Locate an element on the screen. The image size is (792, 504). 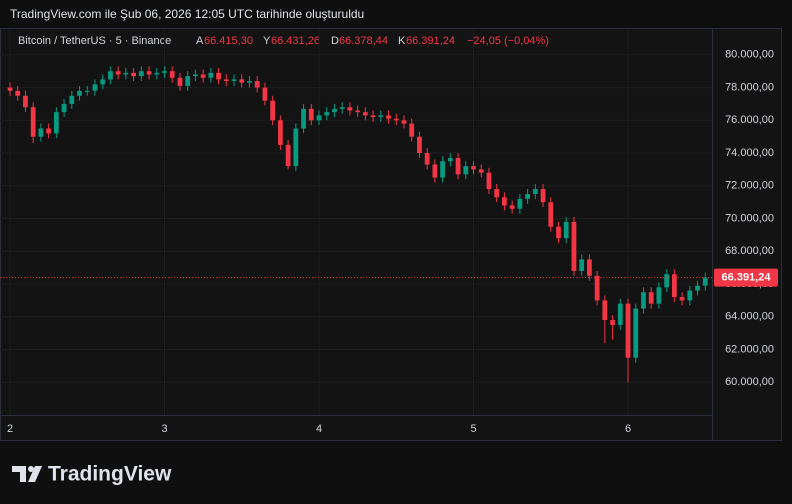
y-tick-label: 74.000,00 is located at coordinates (749, 153).